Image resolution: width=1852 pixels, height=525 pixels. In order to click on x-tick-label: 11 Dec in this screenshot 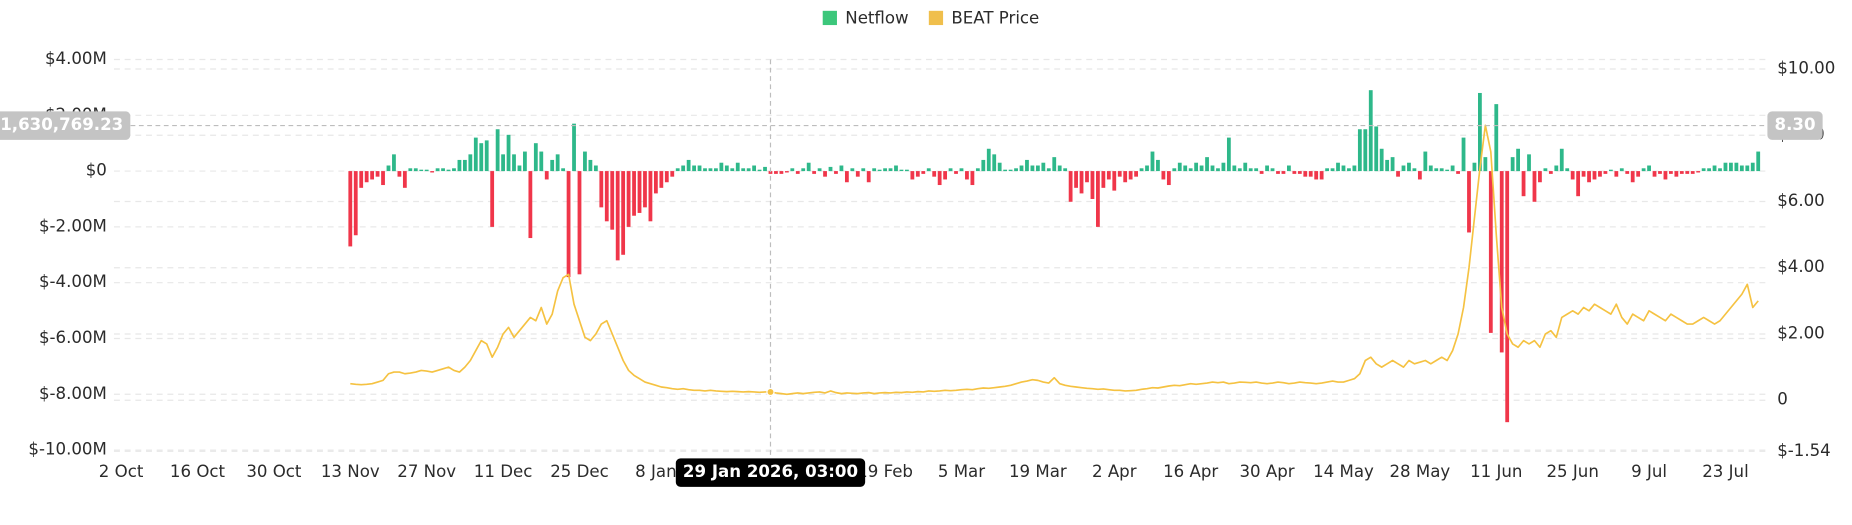, I will do `click(503, 471)`.